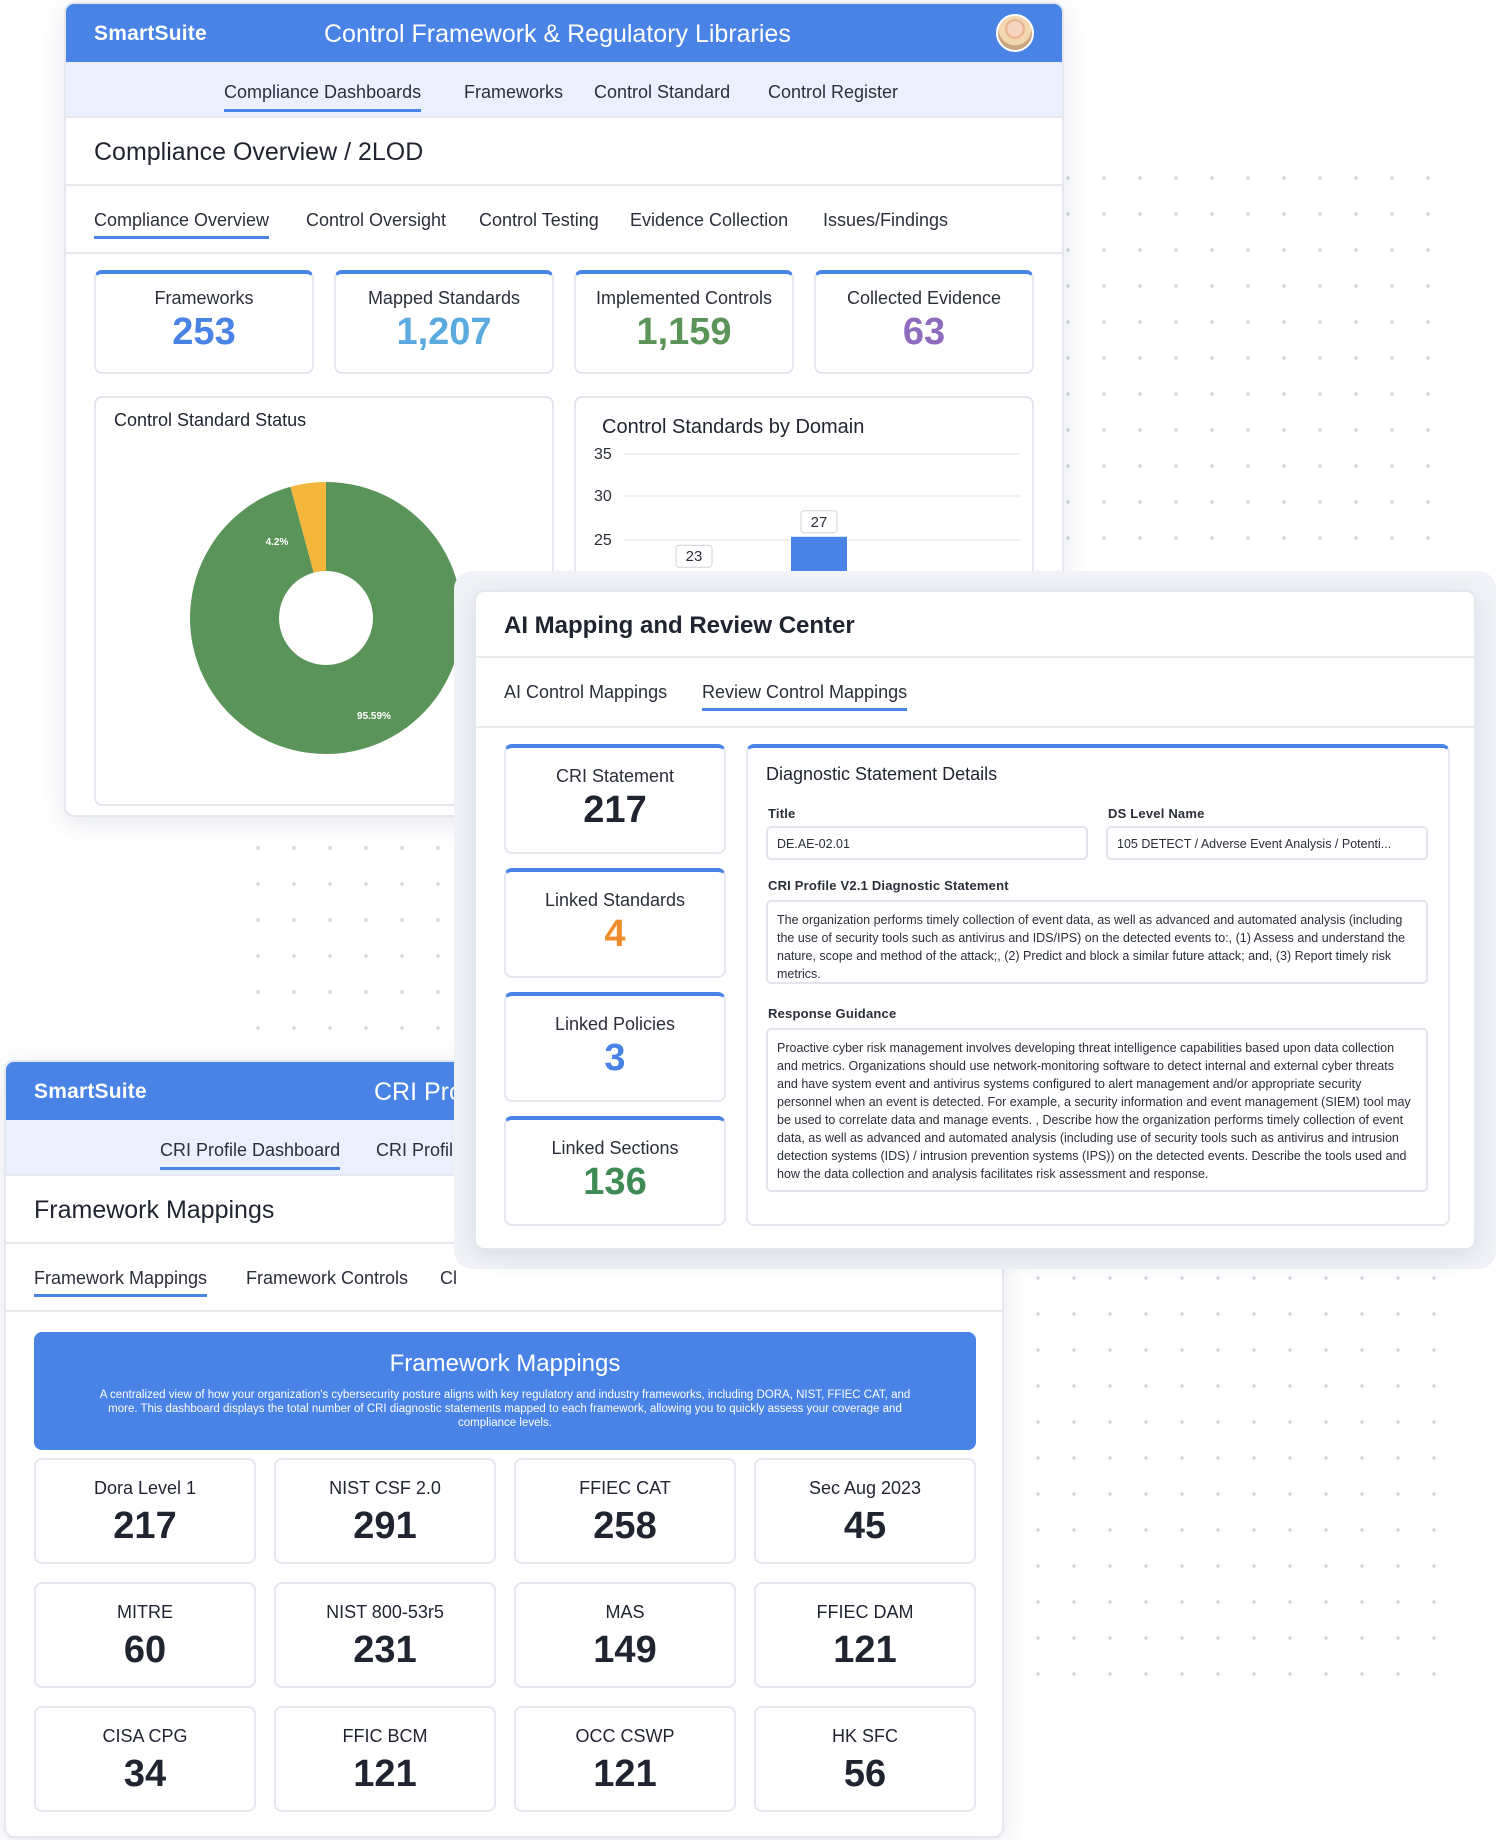  Describe the element at coordinates (1015, 33) in the screenshot. I see `user-avatar` at that location.